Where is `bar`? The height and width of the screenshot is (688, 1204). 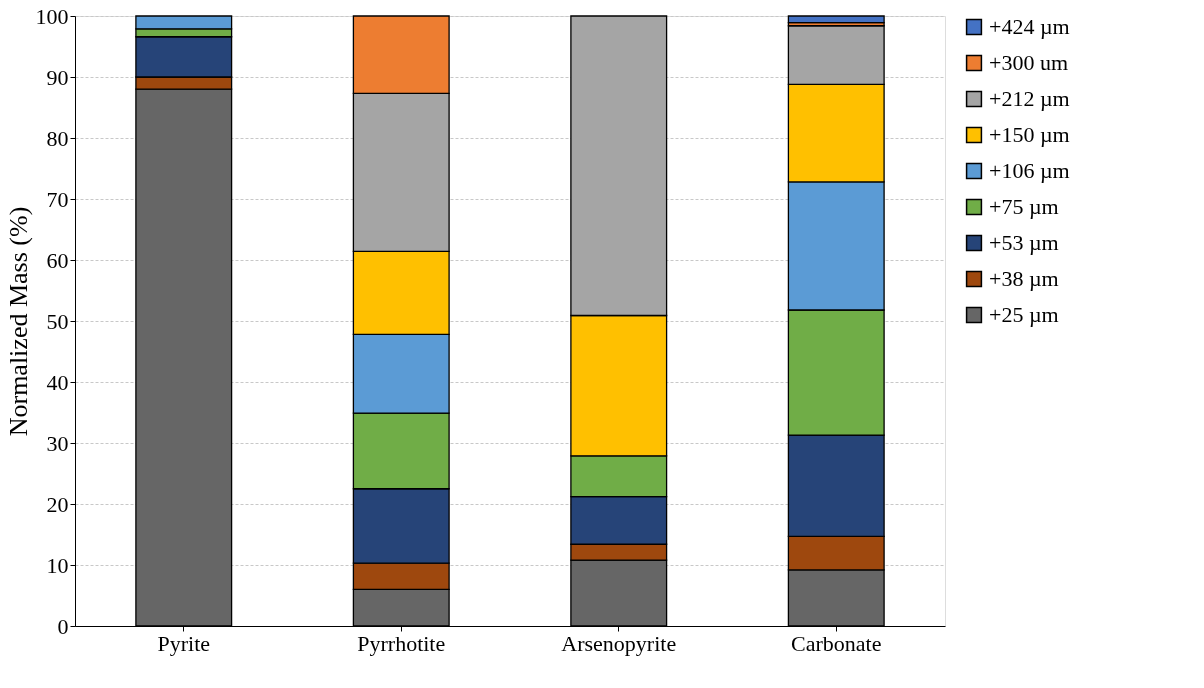
bar is located at coordinates (836, 19).